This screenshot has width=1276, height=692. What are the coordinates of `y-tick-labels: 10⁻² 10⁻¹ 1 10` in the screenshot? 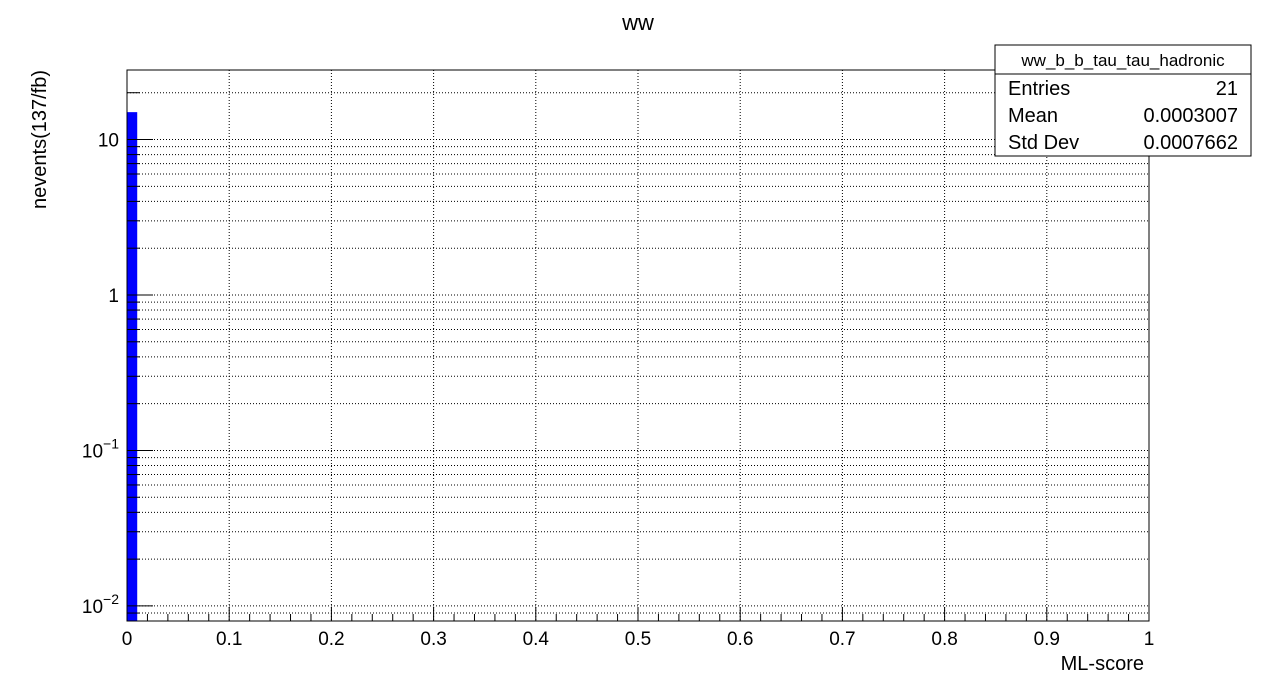 It's located at (100, 374).